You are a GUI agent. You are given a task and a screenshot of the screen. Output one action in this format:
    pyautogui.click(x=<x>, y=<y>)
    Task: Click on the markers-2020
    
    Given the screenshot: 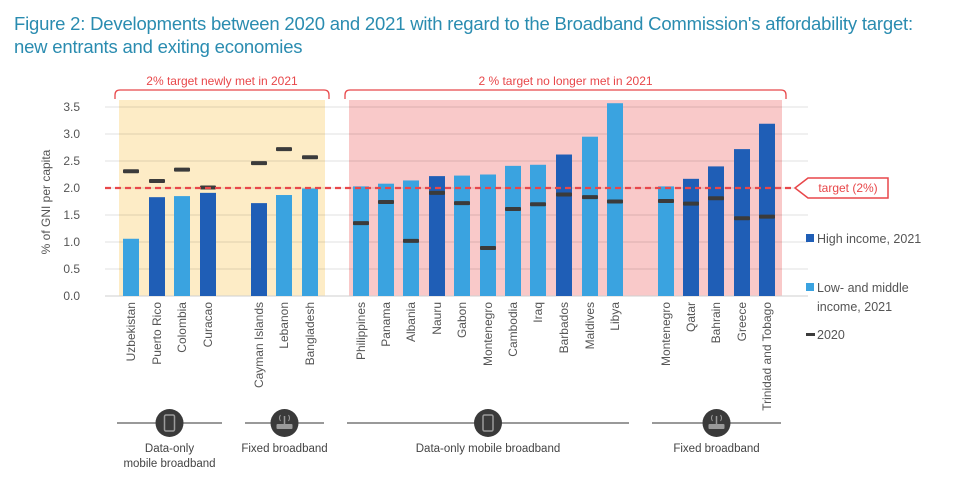 What is the action you would take?
    pyautogui.click(x=449, y=198)
    